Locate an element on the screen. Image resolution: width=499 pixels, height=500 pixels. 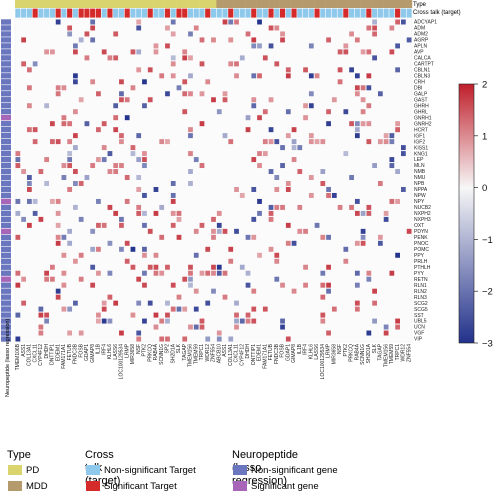
column-label: ABCB10 is located at coordinates (219, 353).